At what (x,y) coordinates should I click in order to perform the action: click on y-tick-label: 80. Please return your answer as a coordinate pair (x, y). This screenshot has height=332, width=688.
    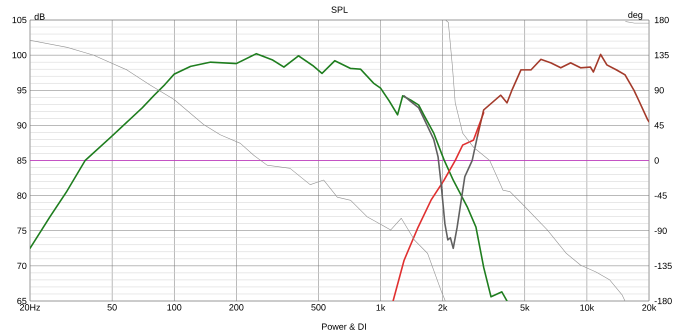
    Looking at the image, I should click on (21, 195).